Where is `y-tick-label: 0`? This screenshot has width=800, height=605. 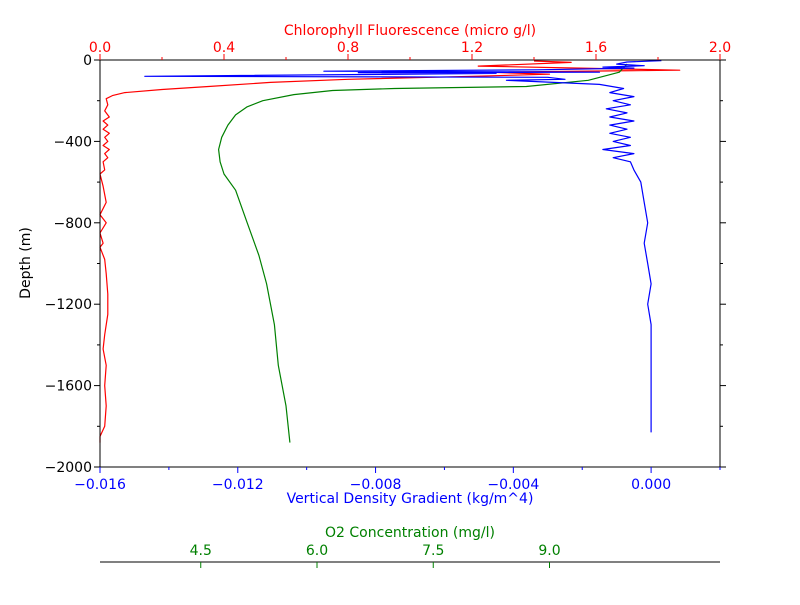 y-tick-label: 0 is located at coordinates (87, 61).